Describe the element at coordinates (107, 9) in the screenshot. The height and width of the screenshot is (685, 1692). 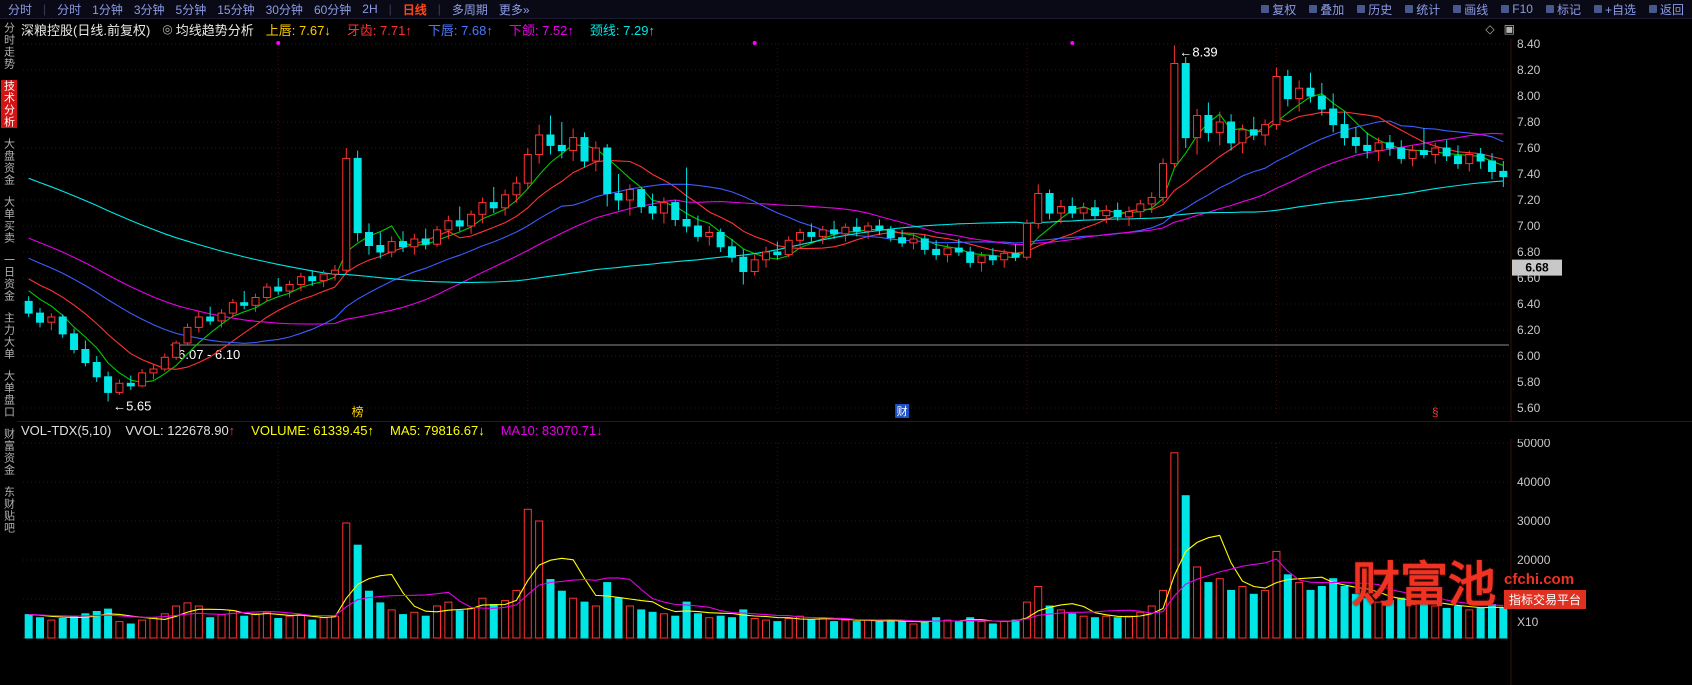
I see `period-tab-2: 1分钟` at that location.